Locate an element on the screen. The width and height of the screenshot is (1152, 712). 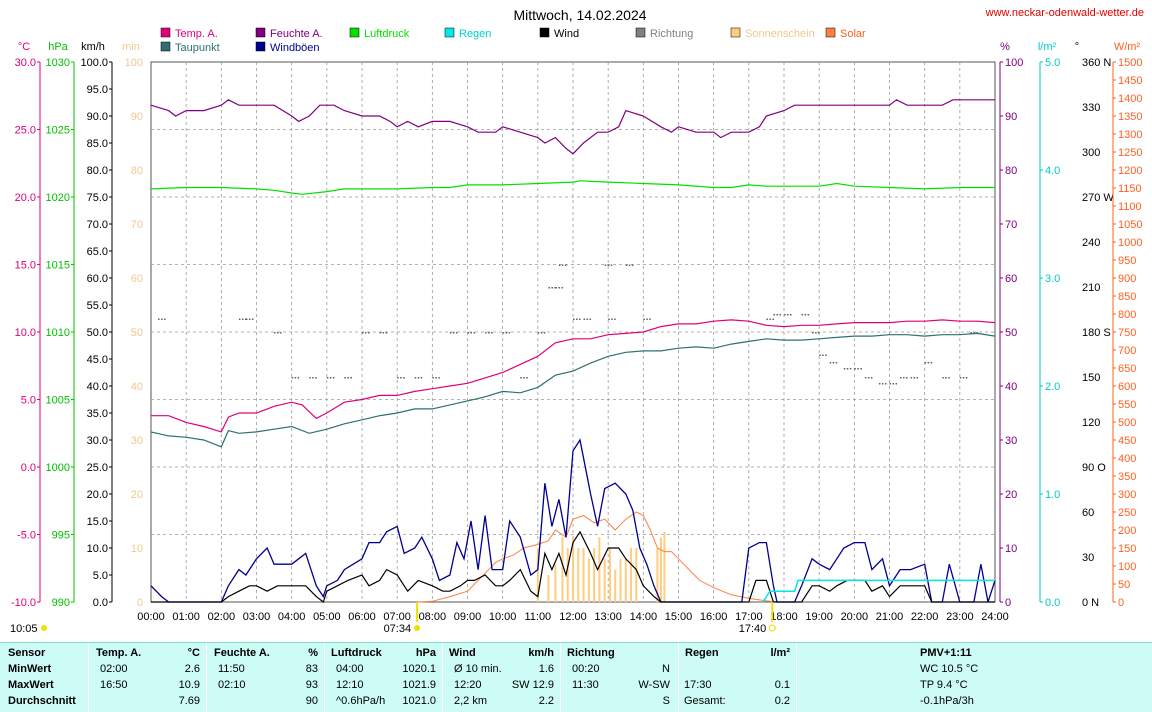
solar-tick-label: 800 is located at coordinates (1127, 315).